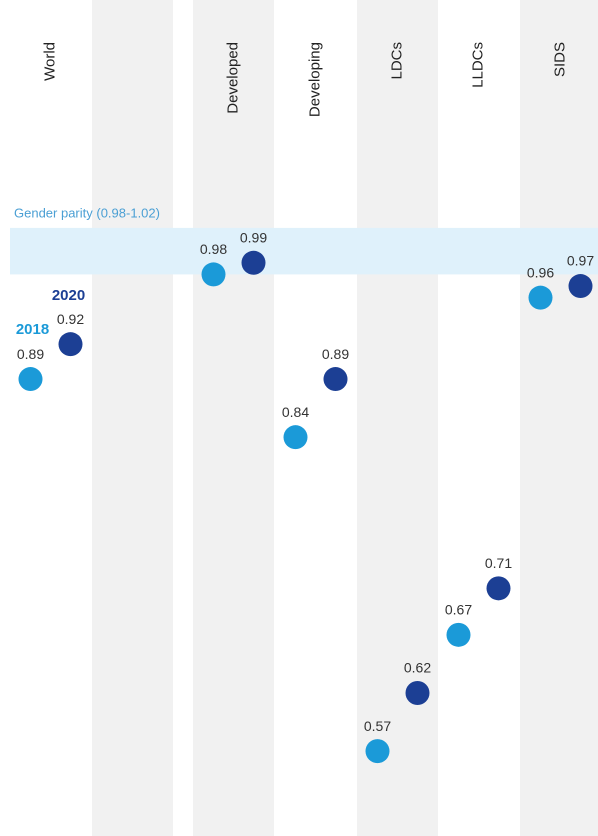 This screenshot has height=836, width=598. Describe the element at coordinates (458, 610) in the screenshot. I see `value-label: 0.67` at that location.